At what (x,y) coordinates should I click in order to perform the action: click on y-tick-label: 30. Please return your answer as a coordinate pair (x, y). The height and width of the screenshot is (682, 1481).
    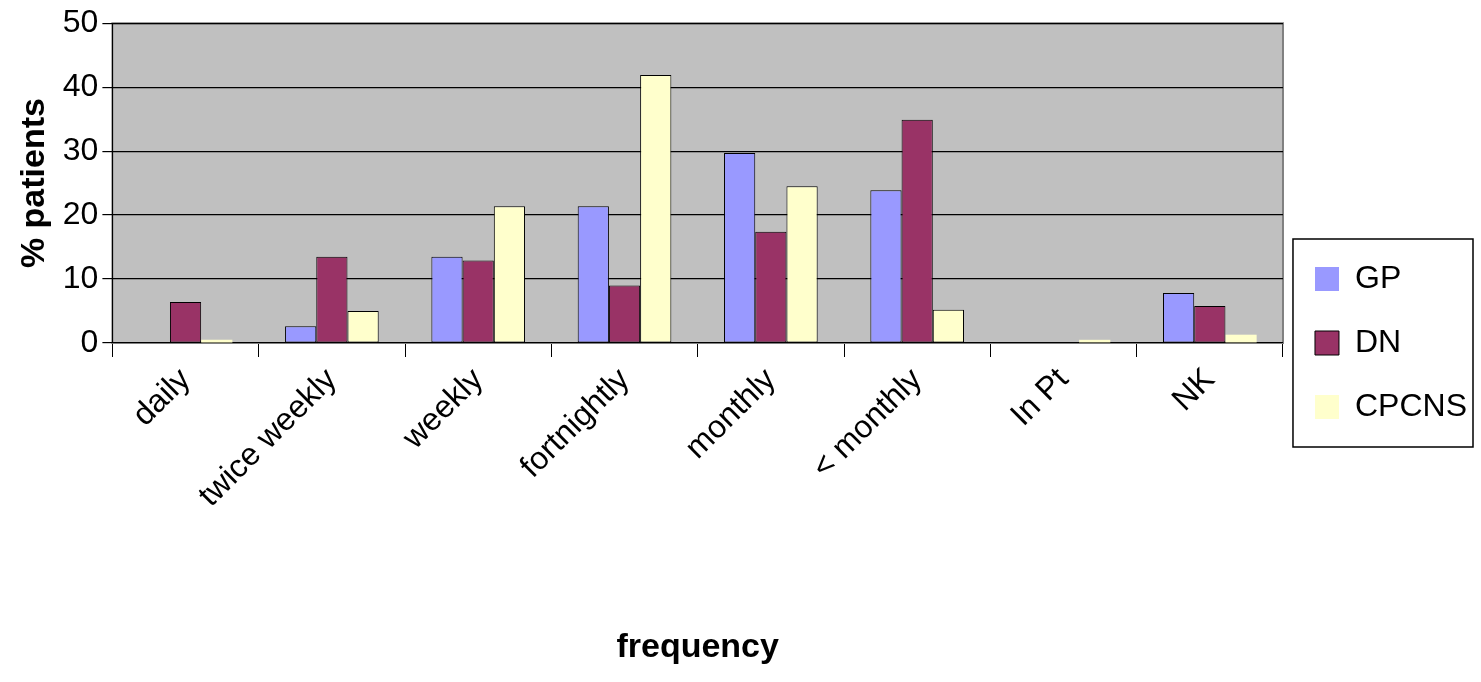
    Looking at the image, I should click on (80, 148).